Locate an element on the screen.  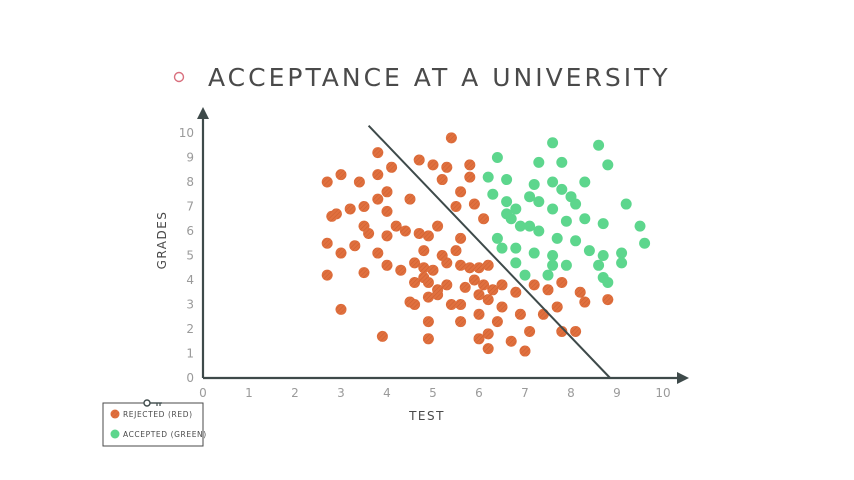
key-icon is located at coordinates (152, 403).